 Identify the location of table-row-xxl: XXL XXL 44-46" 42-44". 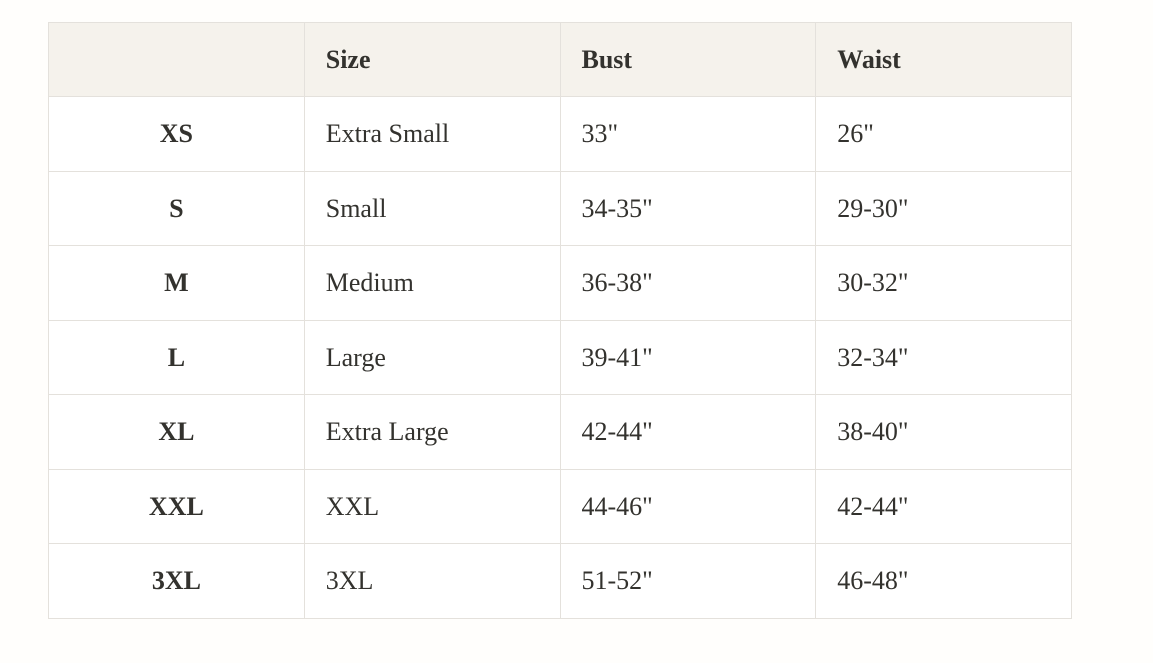
(560, 506).